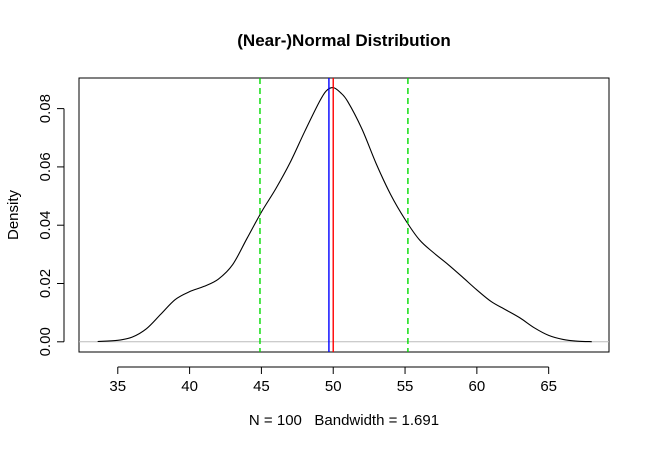 The width and height of the screenshot is (650, 450). What do you see at coordinates (405, 386) in the screenshot?
I see `x-tick-label: 55` at bounding box center [405, 386].